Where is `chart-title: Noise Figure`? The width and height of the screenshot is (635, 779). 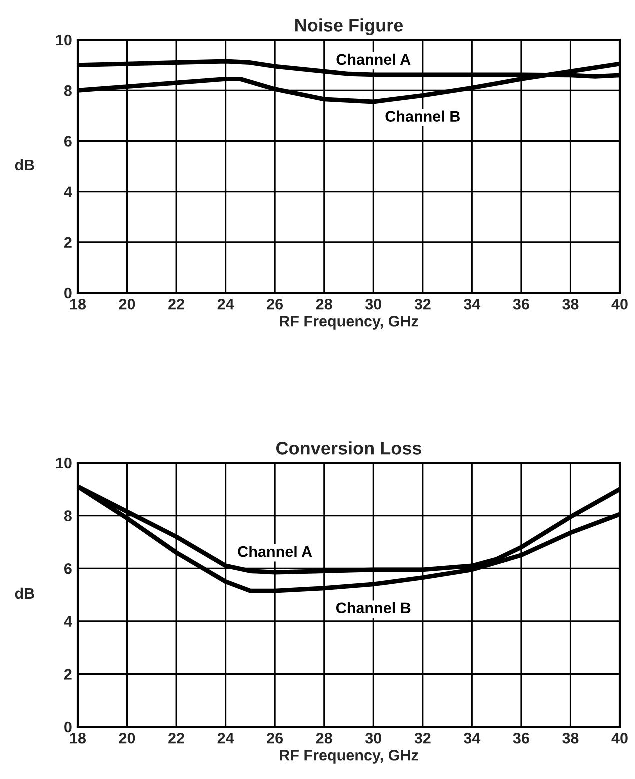
chart-title: Noise Figure is located at coordinates (350, 27).